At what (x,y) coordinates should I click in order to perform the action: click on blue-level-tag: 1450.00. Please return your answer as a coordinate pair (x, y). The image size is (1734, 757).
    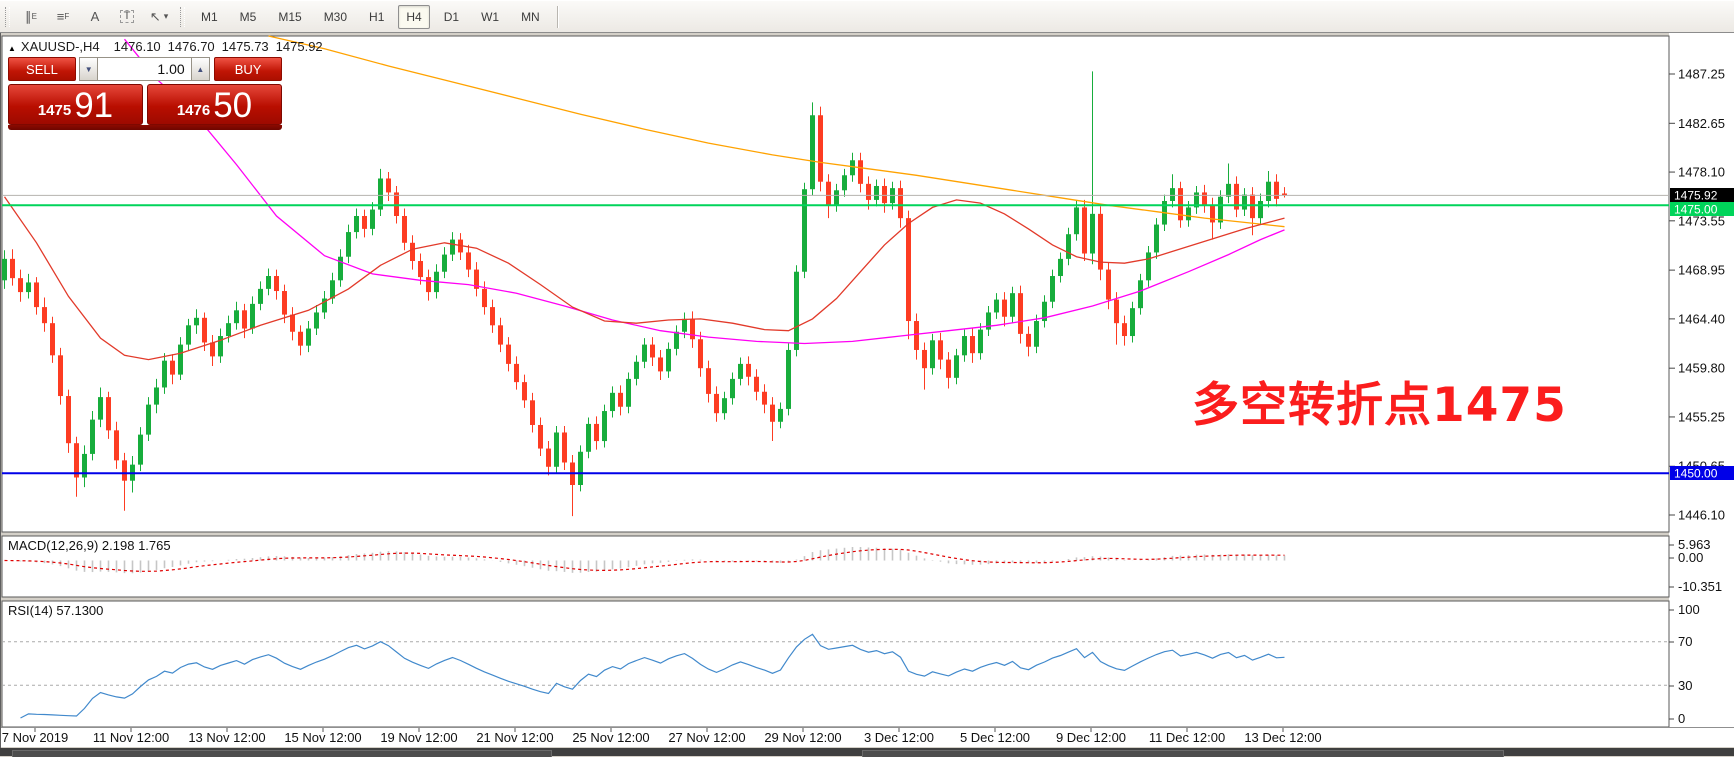
    Looking at the image, I should click on (1702, 473).